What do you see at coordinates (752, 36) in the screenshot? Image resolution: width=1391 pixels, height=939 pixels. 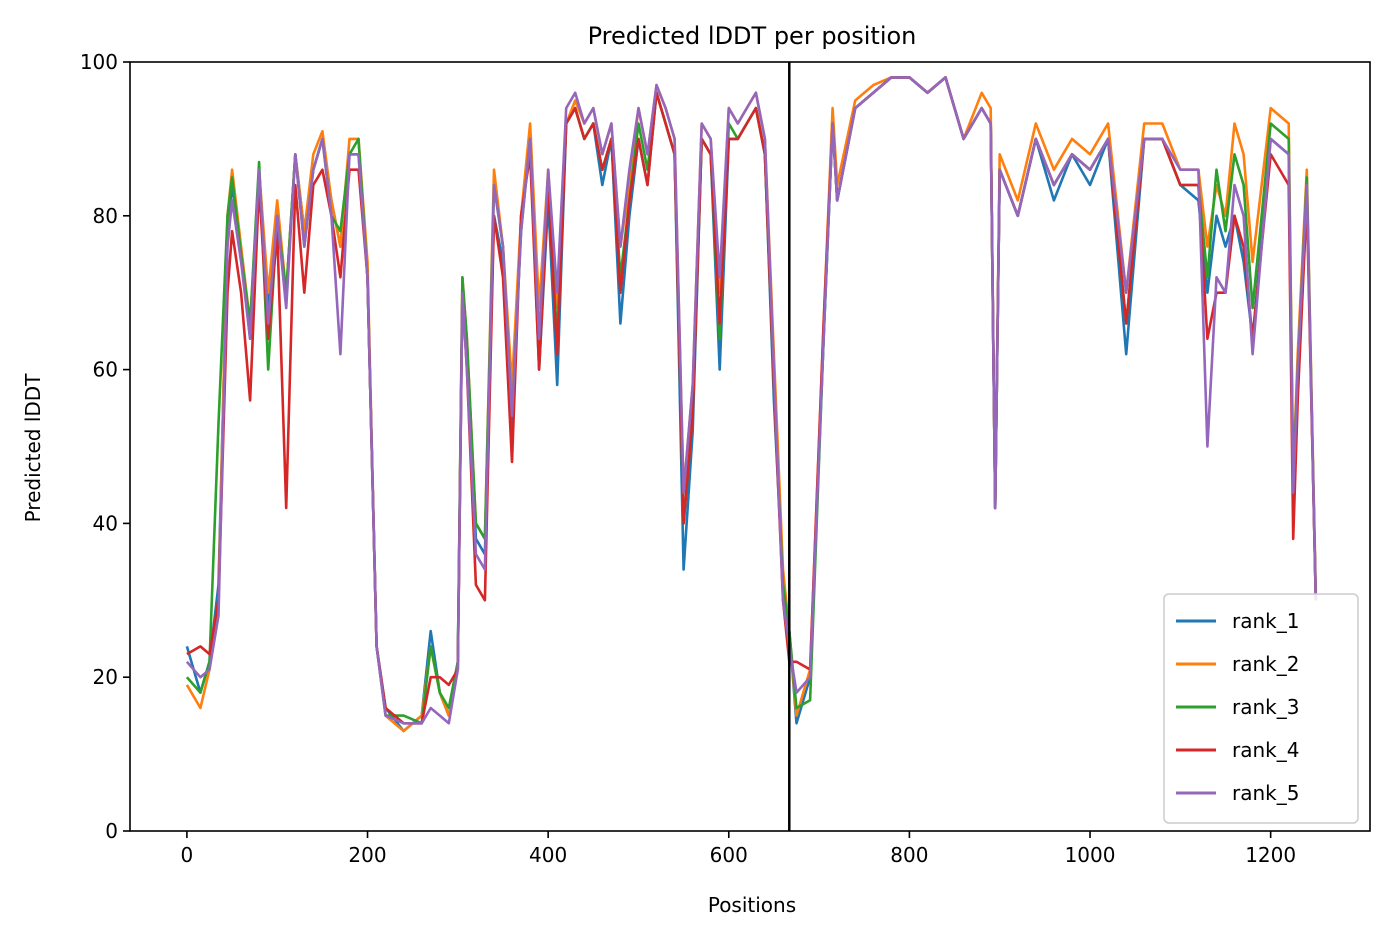 I see `chart-title: Predicted lDDT per position` at bounding box center [752, 36].